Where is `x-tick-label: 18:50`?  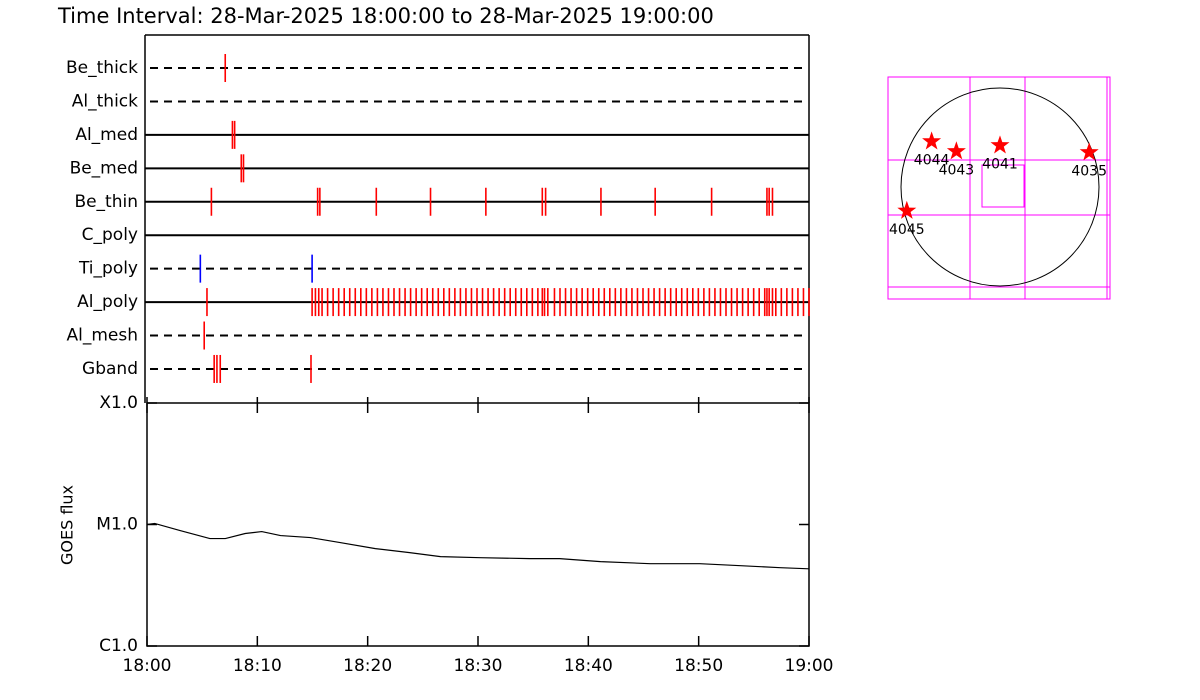
x-tick-label: 18:50 is located at coordinates (698, 666).